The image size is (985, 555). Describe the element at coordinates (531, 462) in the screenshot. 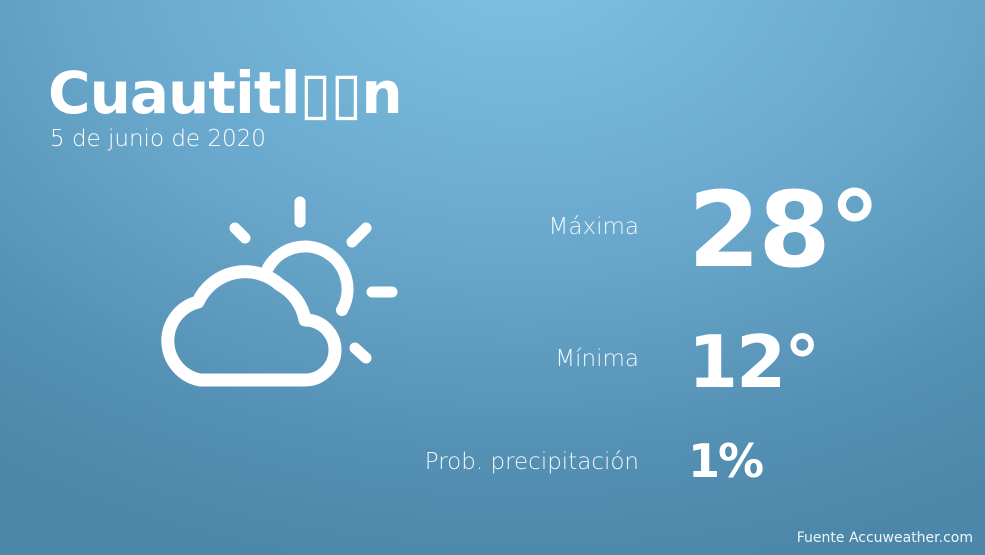

I see `precip-label: Prob. precipitación` at that location.